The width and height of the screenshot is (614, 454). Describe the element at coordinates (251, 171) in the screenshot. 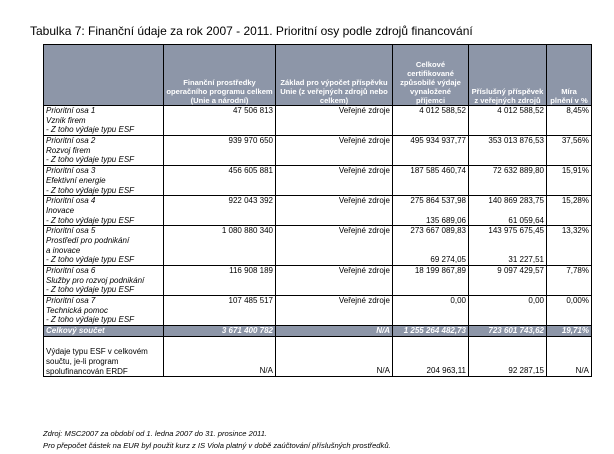

I see `total-funds-cell-line: 456 605 881` at that location.